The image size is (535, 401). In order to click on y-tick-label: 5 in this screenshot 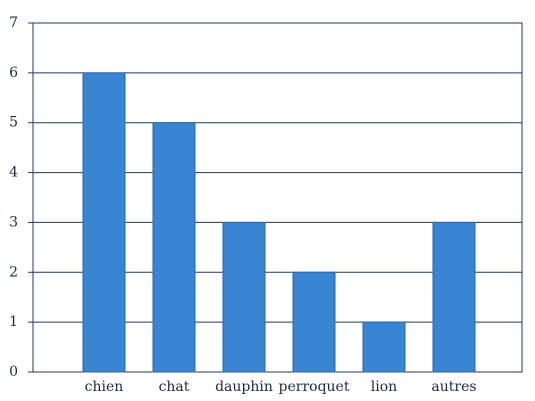, I will do `click(13, 123)`.